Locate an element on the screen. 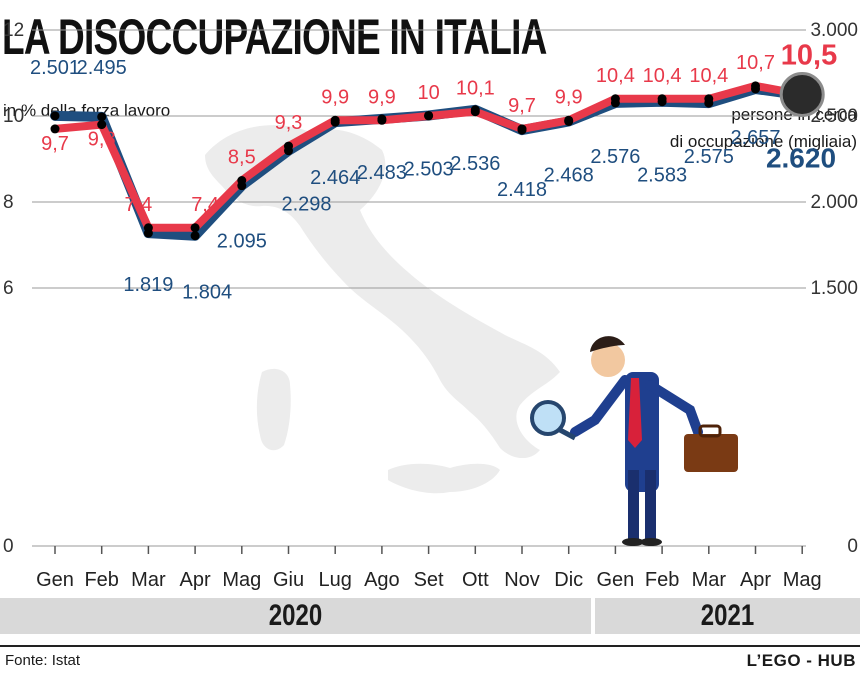 Image resolution: width=860 pixels, height=675 pixels. data-label-seekers: 2.501 is located at coordinates (55, 68).